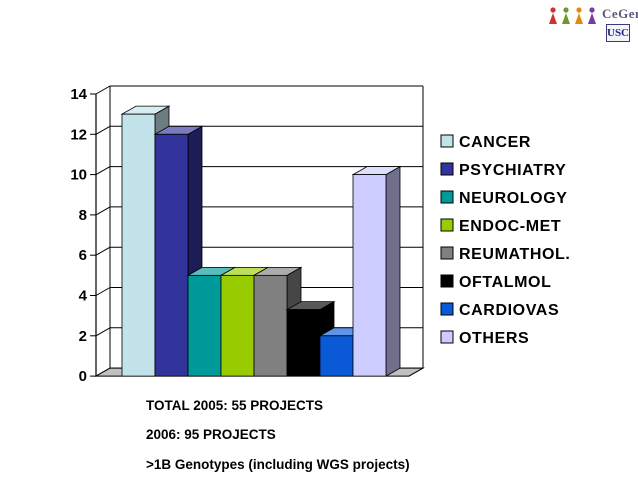 The image size is (638, 479). What do you see at coordinates (235, 405) in the screenshot?
I see `footer-total-2005: TOTAL 2005: 55 PROJECTS` at bounding box center [235, 405].